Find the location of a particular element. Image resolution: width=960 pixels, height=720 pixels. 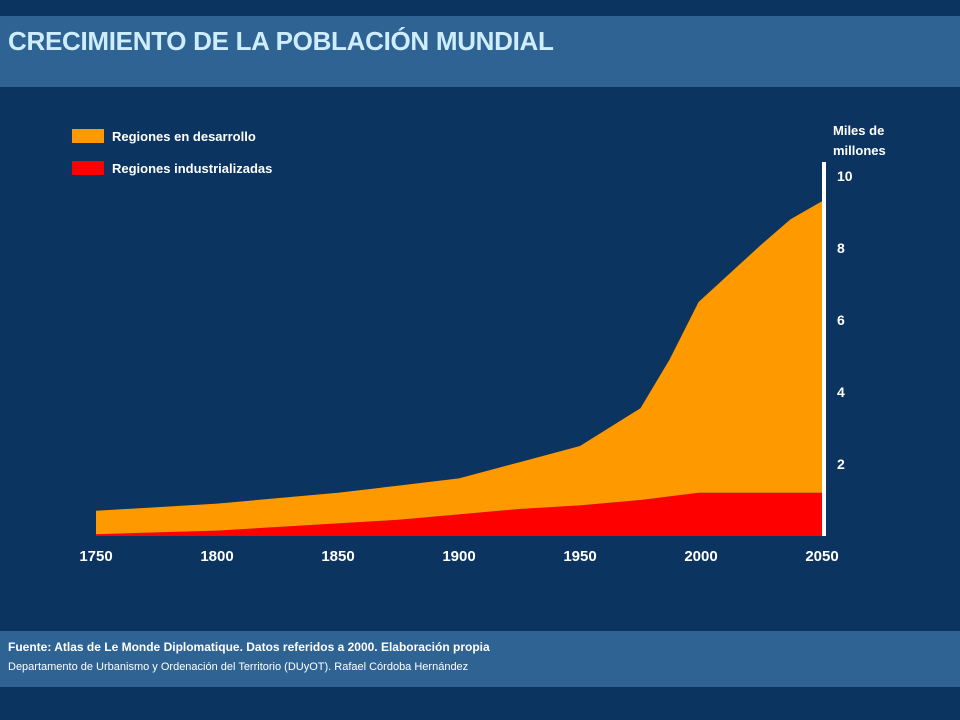

title-bar is located at coordinates (480, 51).